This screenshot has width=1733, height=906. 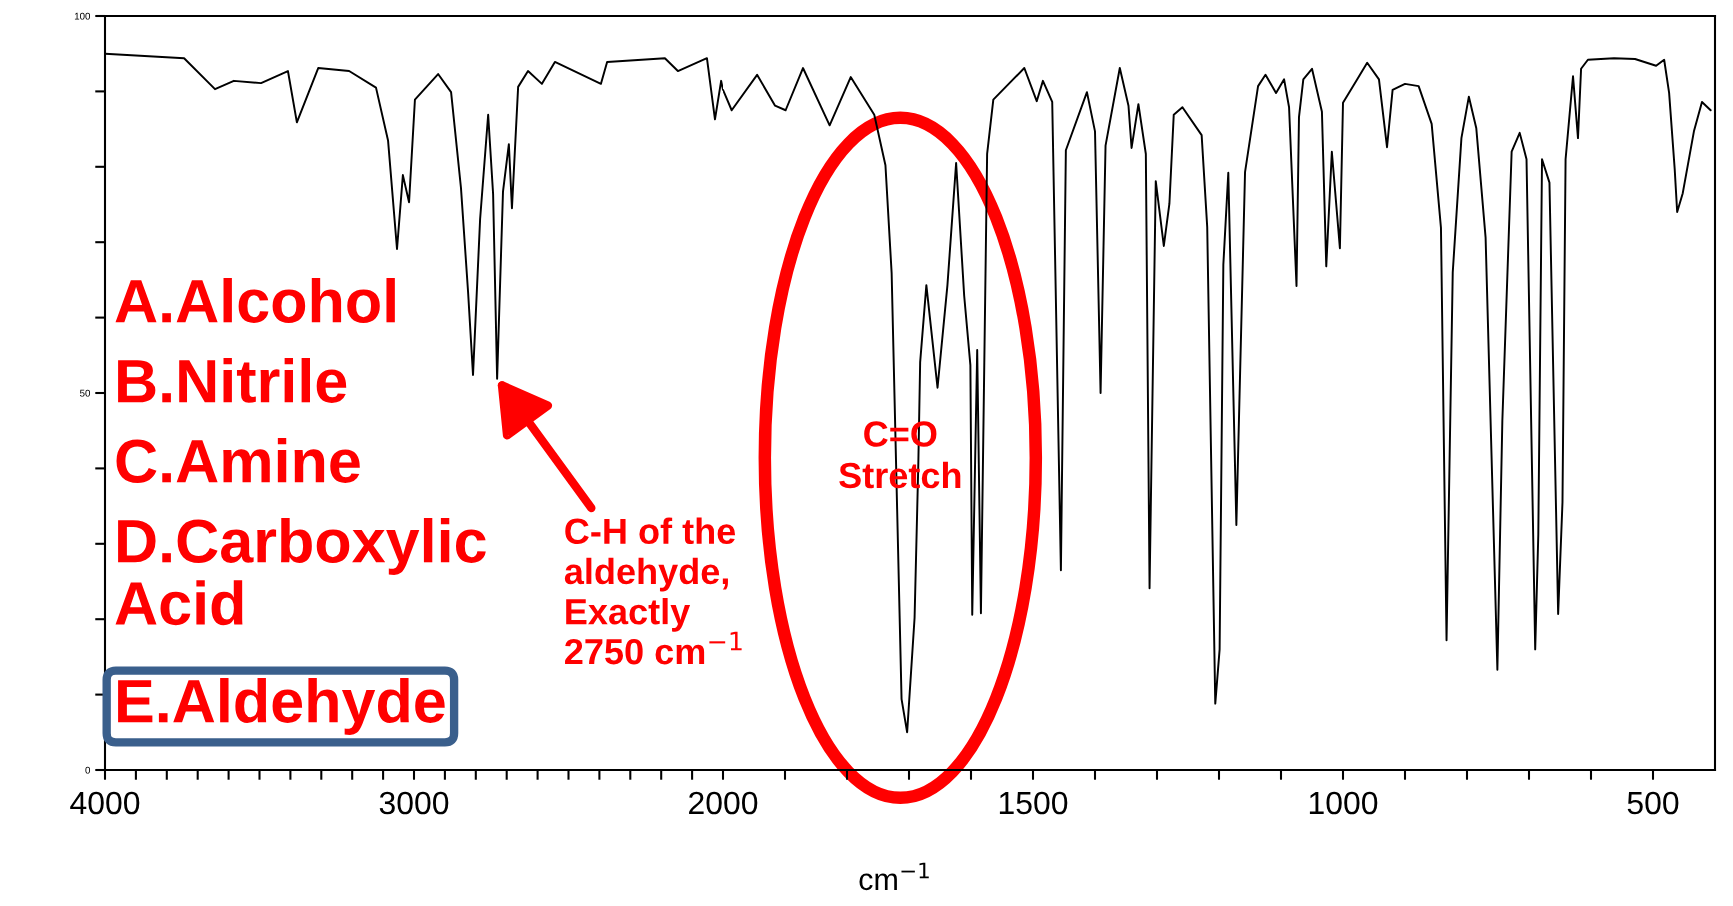 I want to click on annotation: D.Carboxylic Acid, so click(x=300, y=572).